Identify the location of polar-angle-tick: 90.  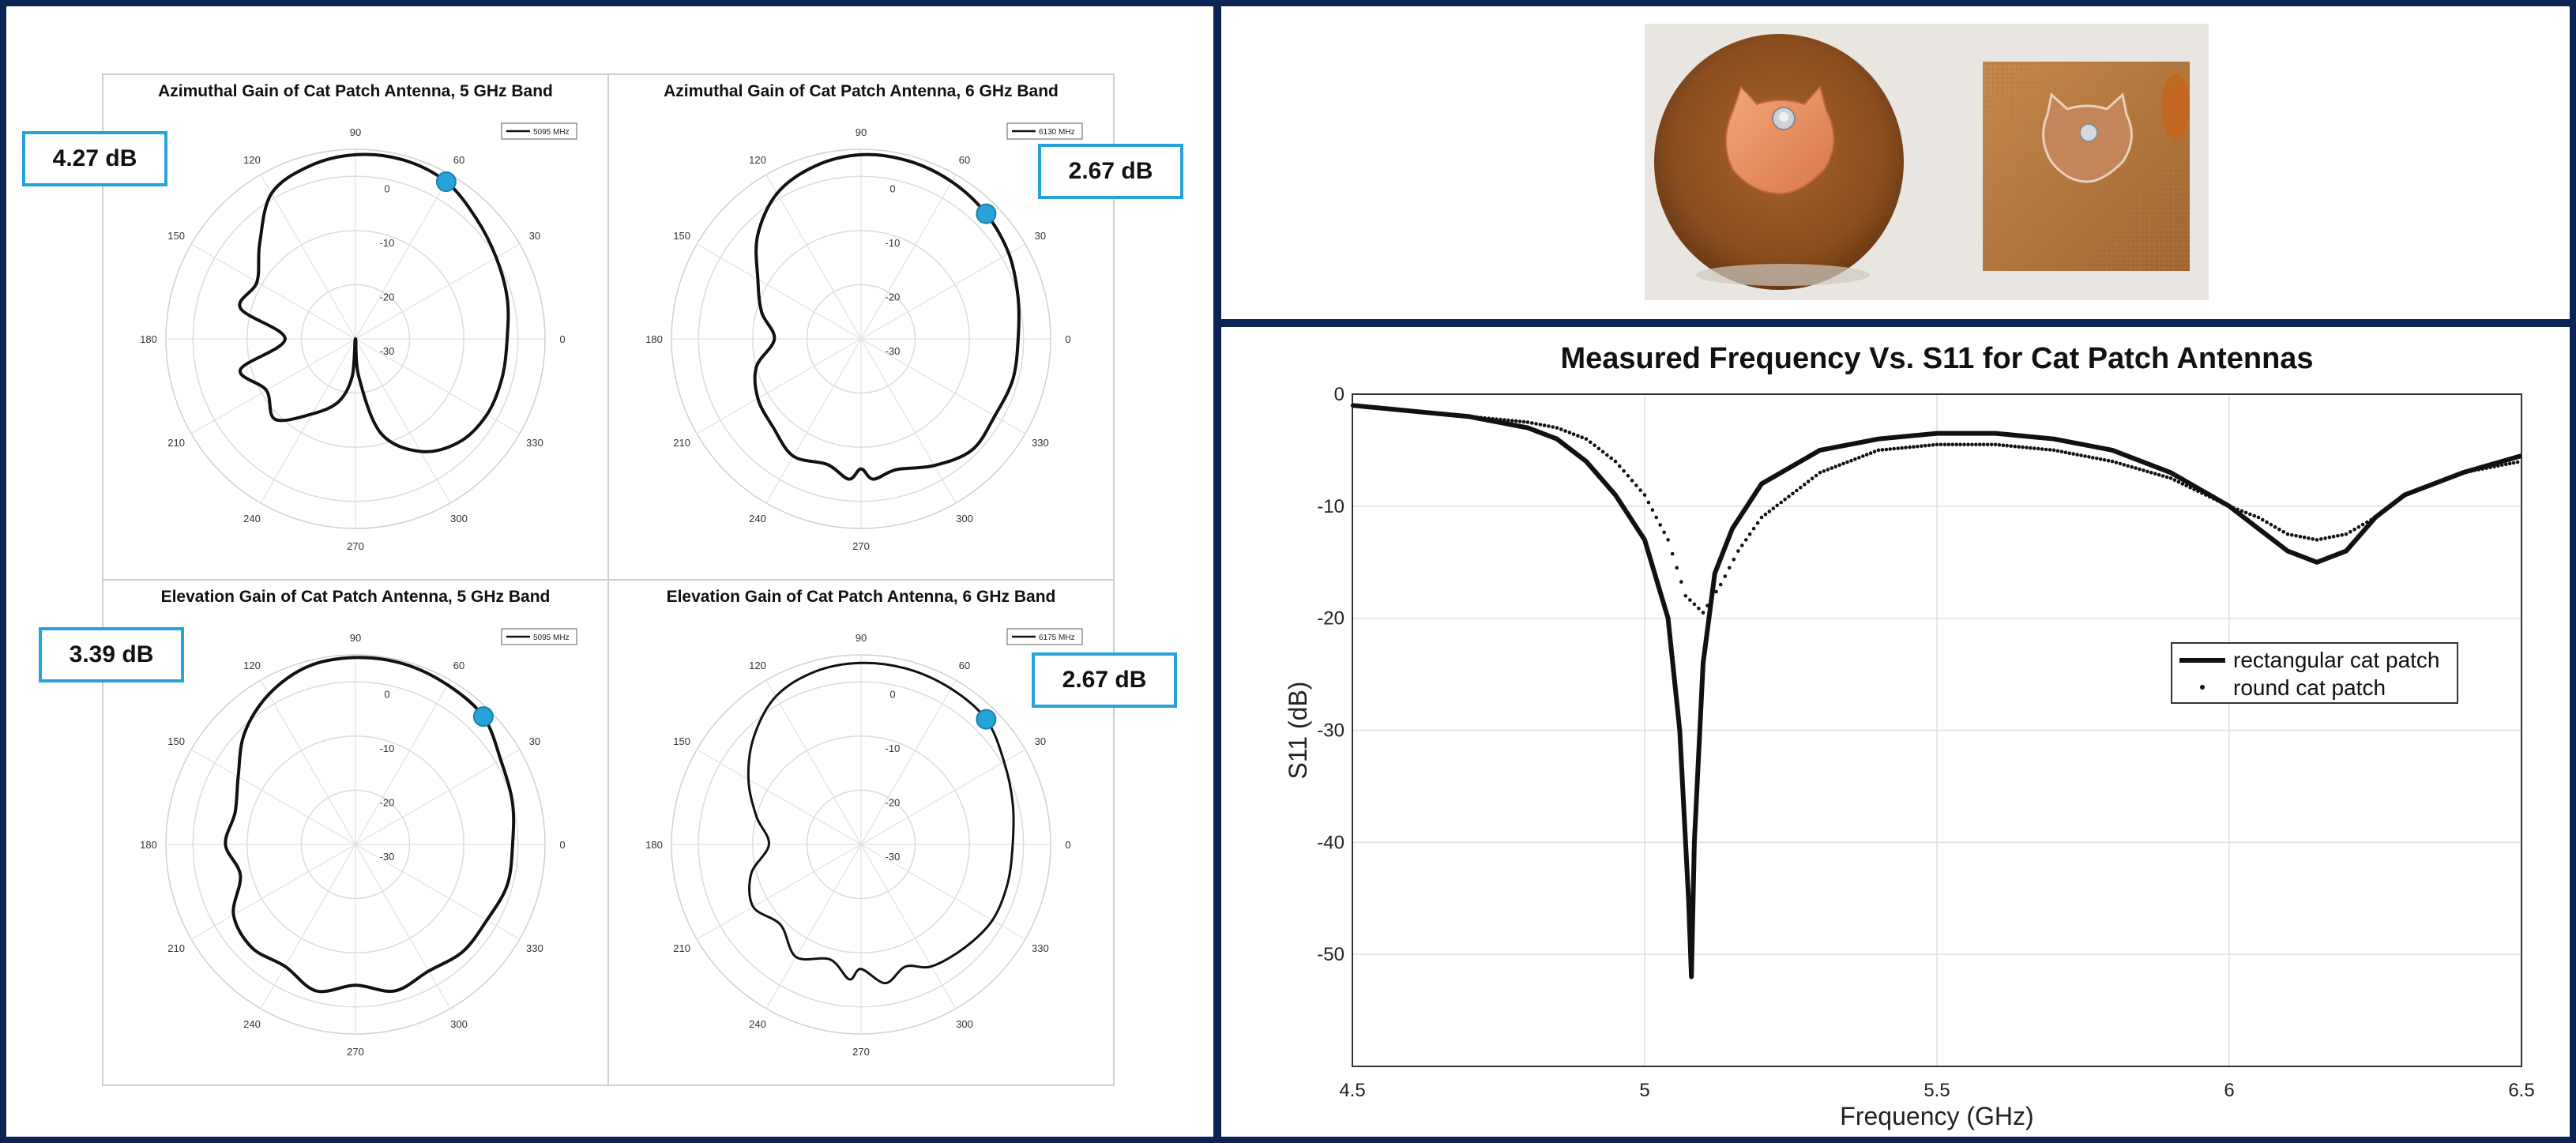
(355, 638).